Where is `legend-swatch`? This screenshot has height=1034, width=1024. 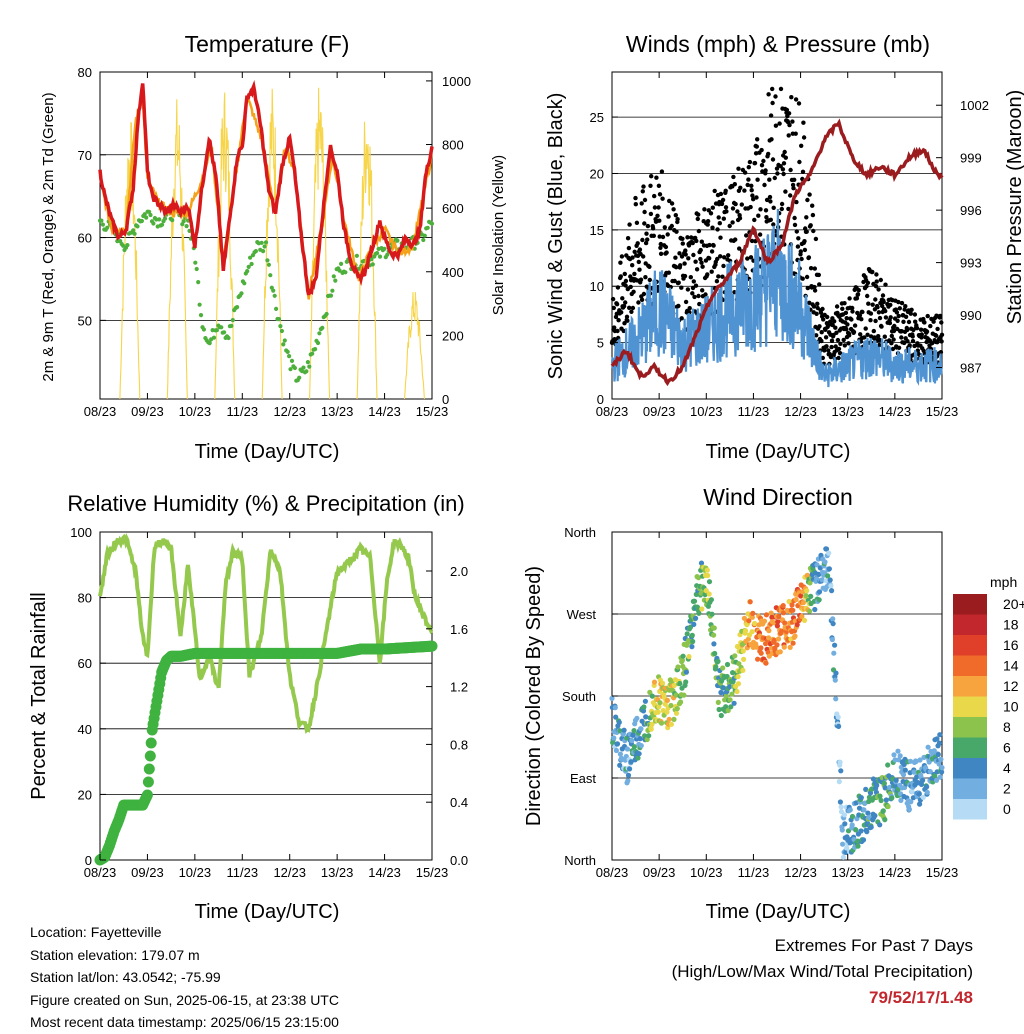 legend-swatch is located at coordinates (970, 665).